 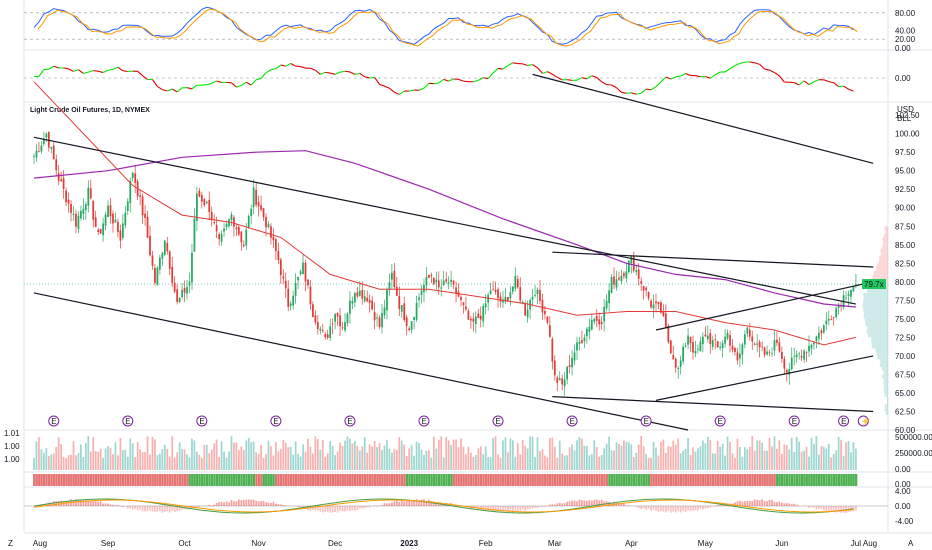 I want to click on z-button: Z, so click(x=10, y=543).